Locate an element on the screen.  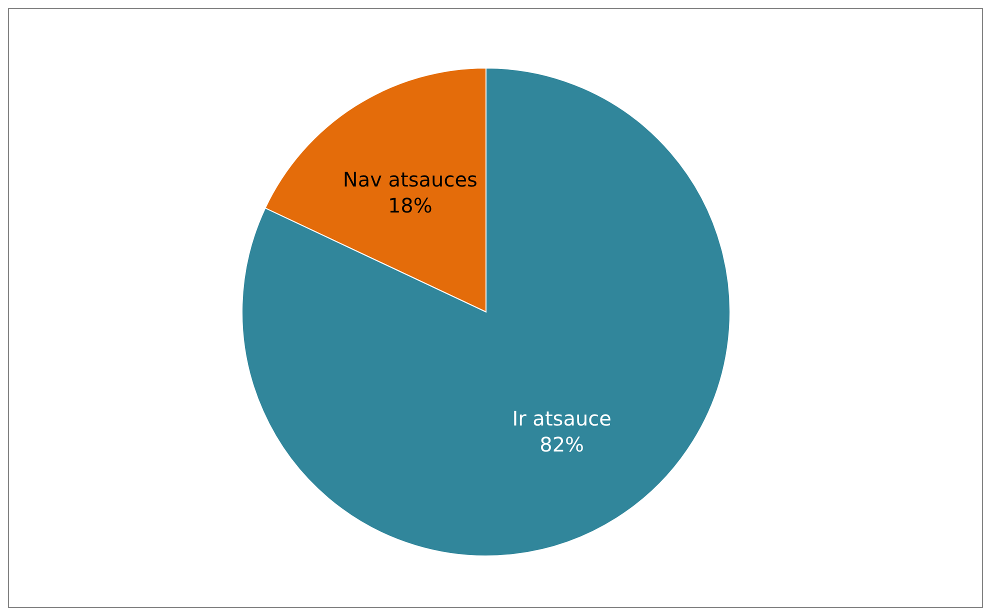
data-label: 82% is located at coordinates (562, 444).